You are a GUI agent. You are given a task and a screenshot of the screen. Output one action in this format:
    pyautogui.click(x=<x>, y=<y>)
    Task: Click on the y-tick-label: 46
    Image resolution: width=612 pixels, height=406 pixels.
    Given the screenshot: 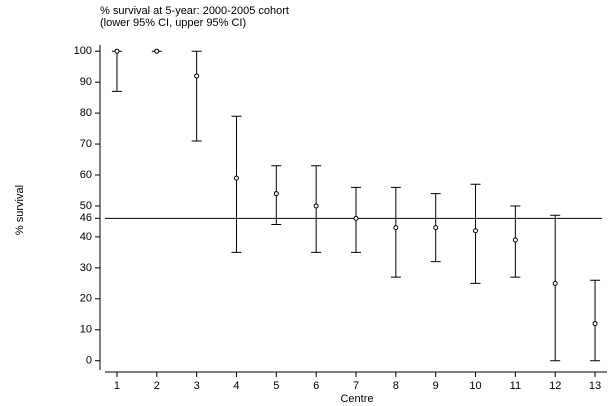 What is the action you would take?
    pyautogui.click(x=86, y=218)
    